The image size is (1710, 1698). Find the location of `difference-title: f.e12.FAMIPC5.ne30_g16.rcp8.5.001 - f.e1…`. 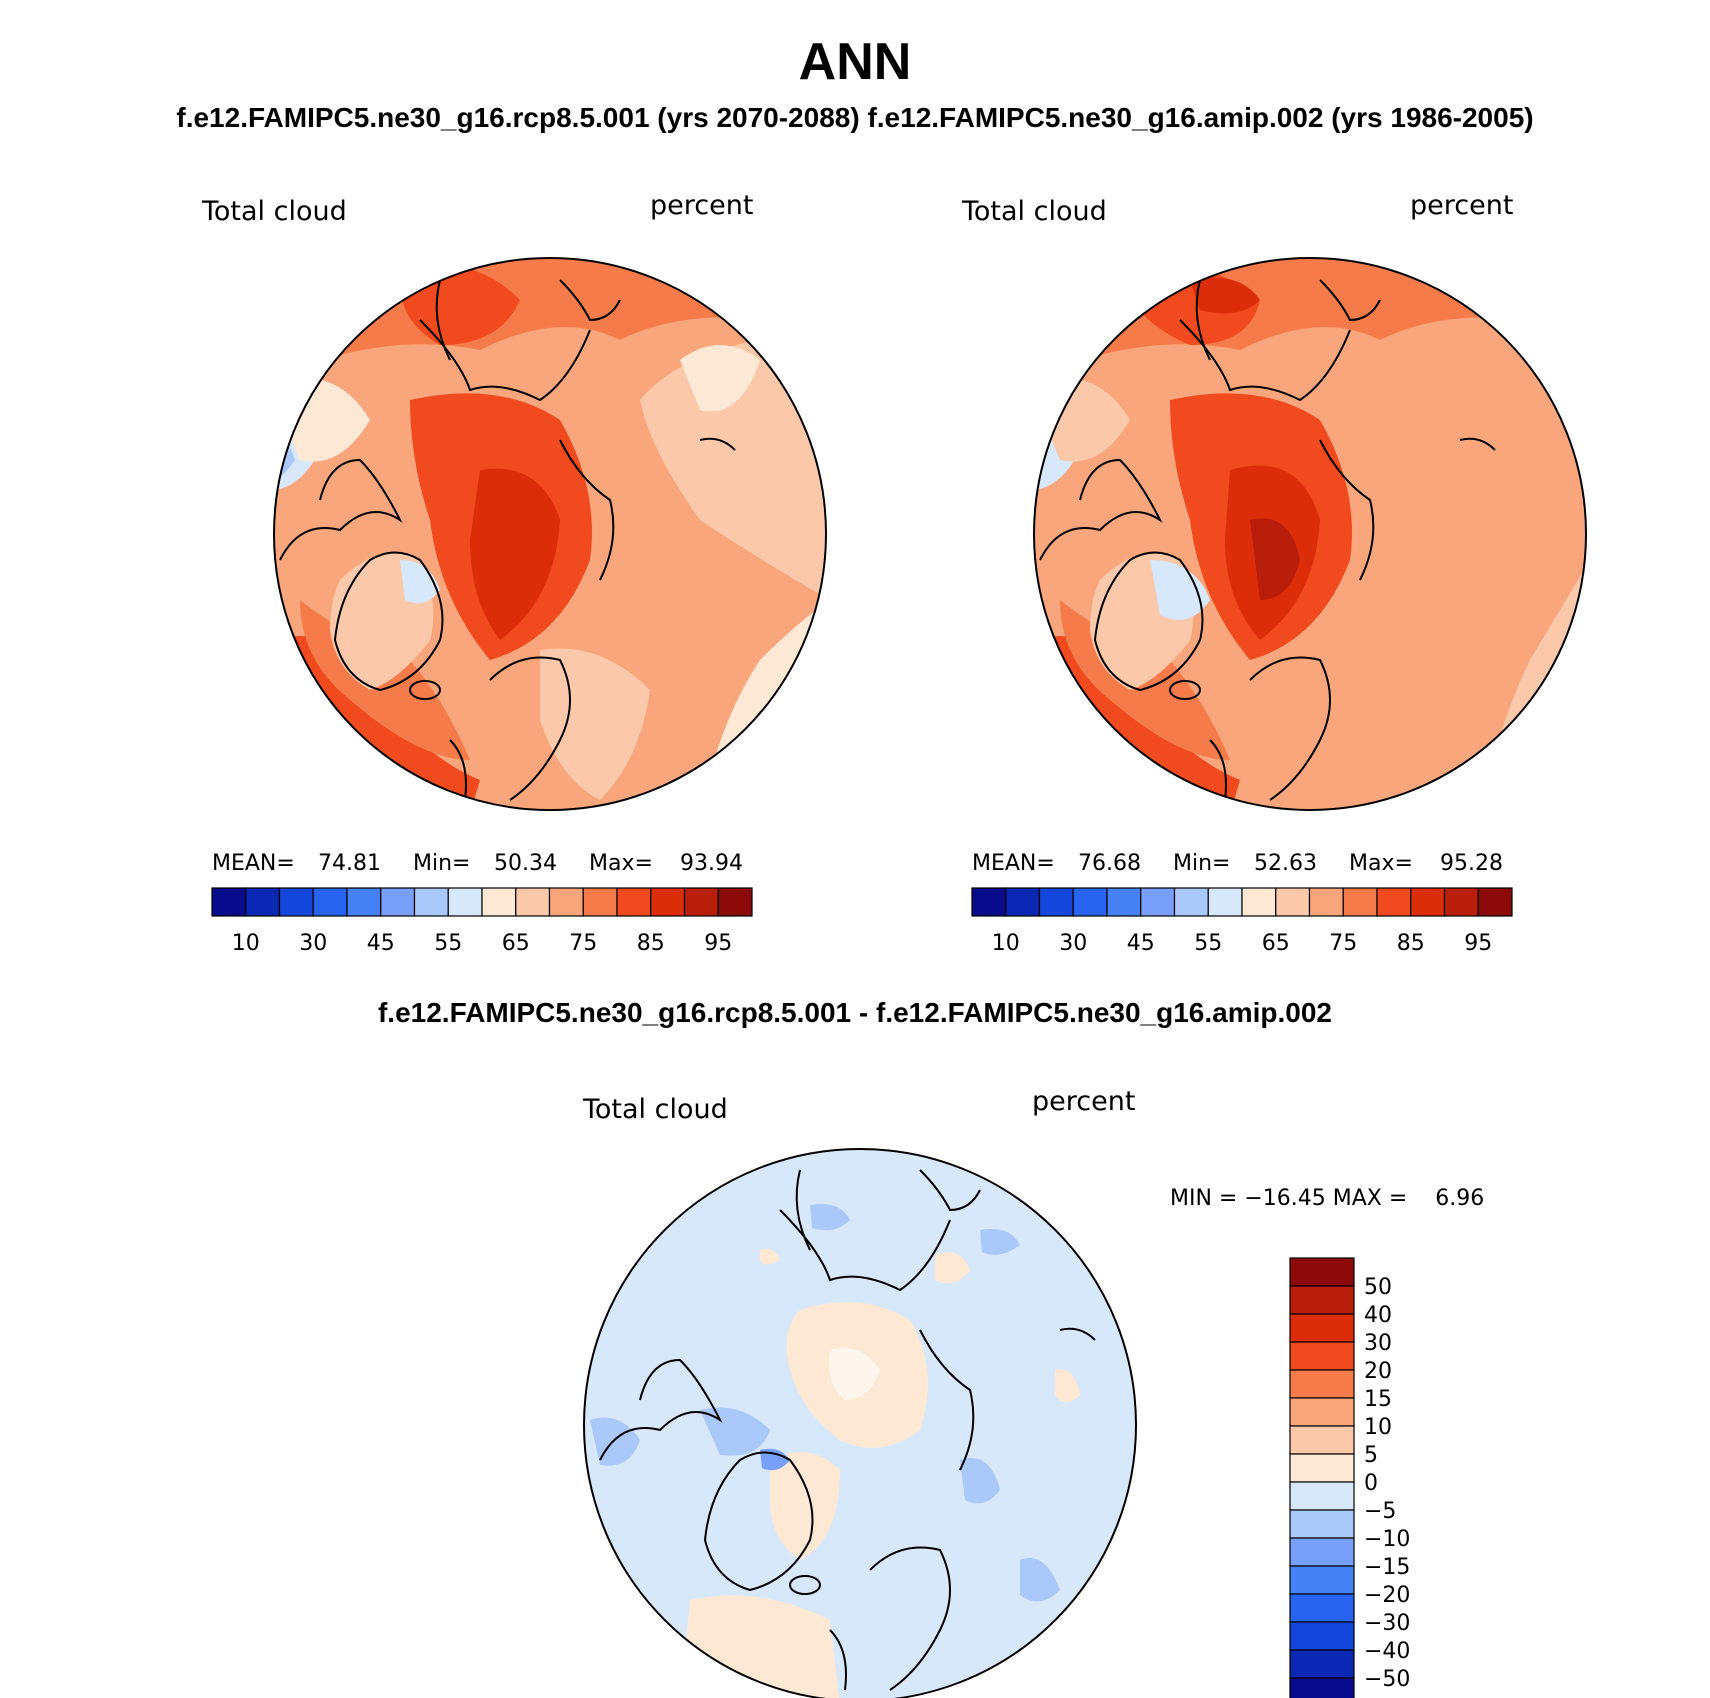

difference-title: f.e12.FAMIPC5.ne30_g16.rcp8.5.001 - f.e1… is located at coordinates (855, 1012).